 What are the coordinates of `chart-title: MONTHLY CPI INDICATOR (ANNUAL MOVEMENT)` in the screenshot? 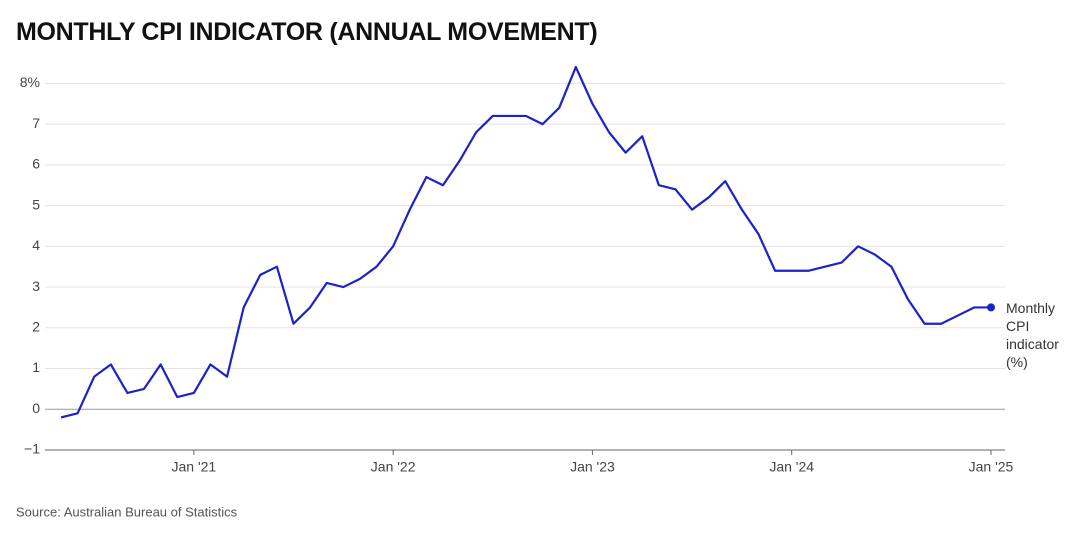 It's located at (306, 32).